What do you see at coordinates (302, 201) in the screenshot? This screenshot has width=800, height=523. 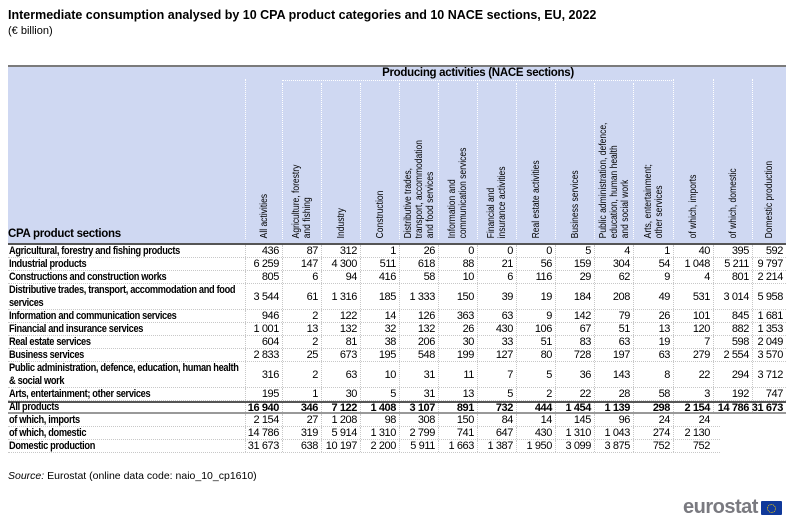 I see `column-header-label: Agriculture, forestry and fishing` at bounding box center [302, 201].